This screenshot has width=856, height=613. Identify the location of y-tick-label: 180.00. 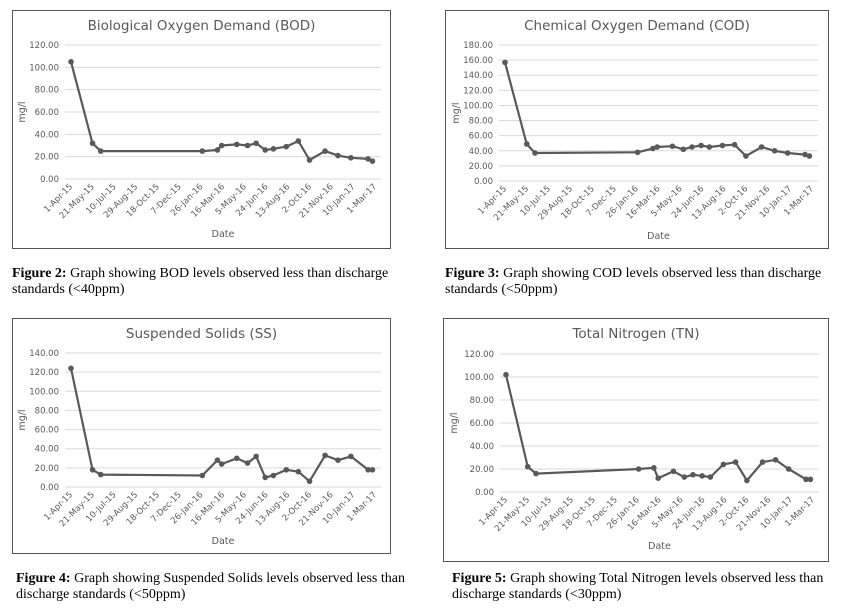
(478, 46).